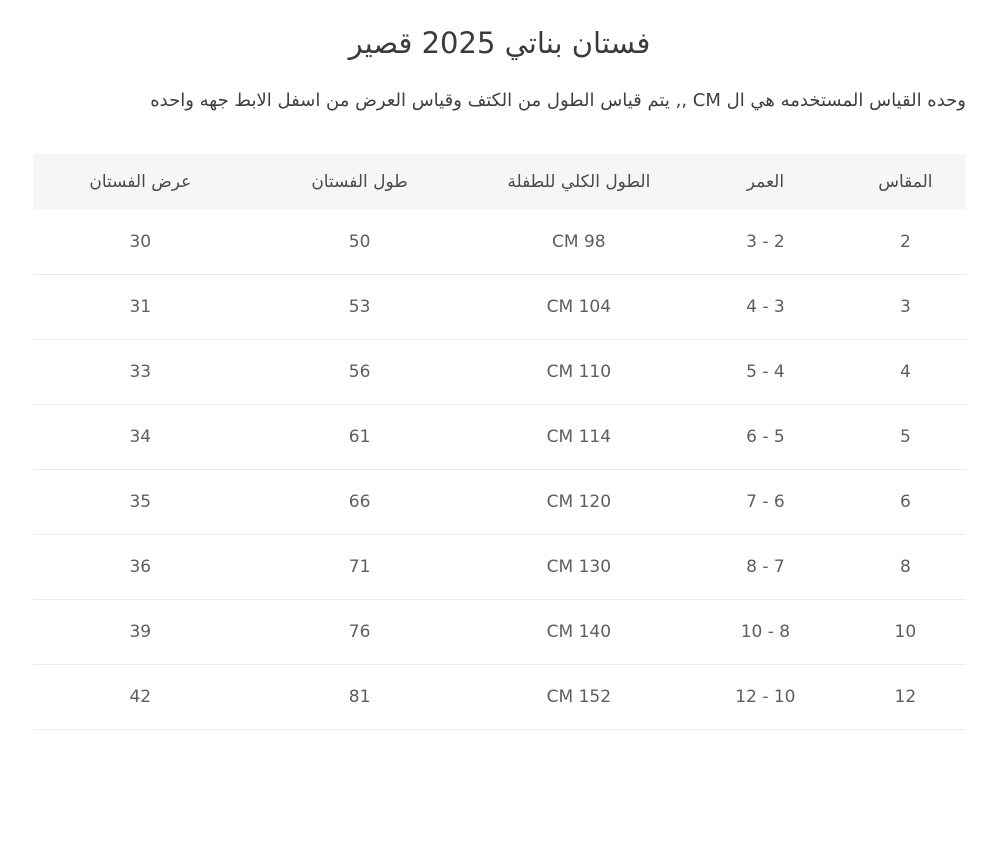 The height and width of the screenshot is (841, 999). I want to click on table-cell: CM 130, so click(579, 567).